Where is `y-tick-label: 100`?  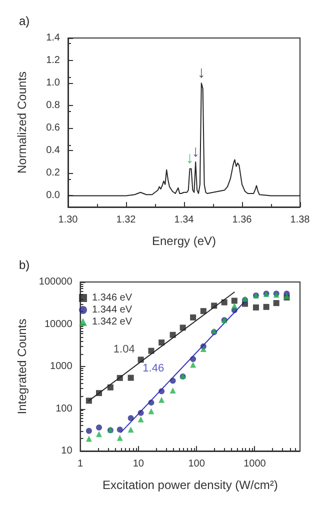
y-tick-label: 100 is located at coordinates (64, 408).